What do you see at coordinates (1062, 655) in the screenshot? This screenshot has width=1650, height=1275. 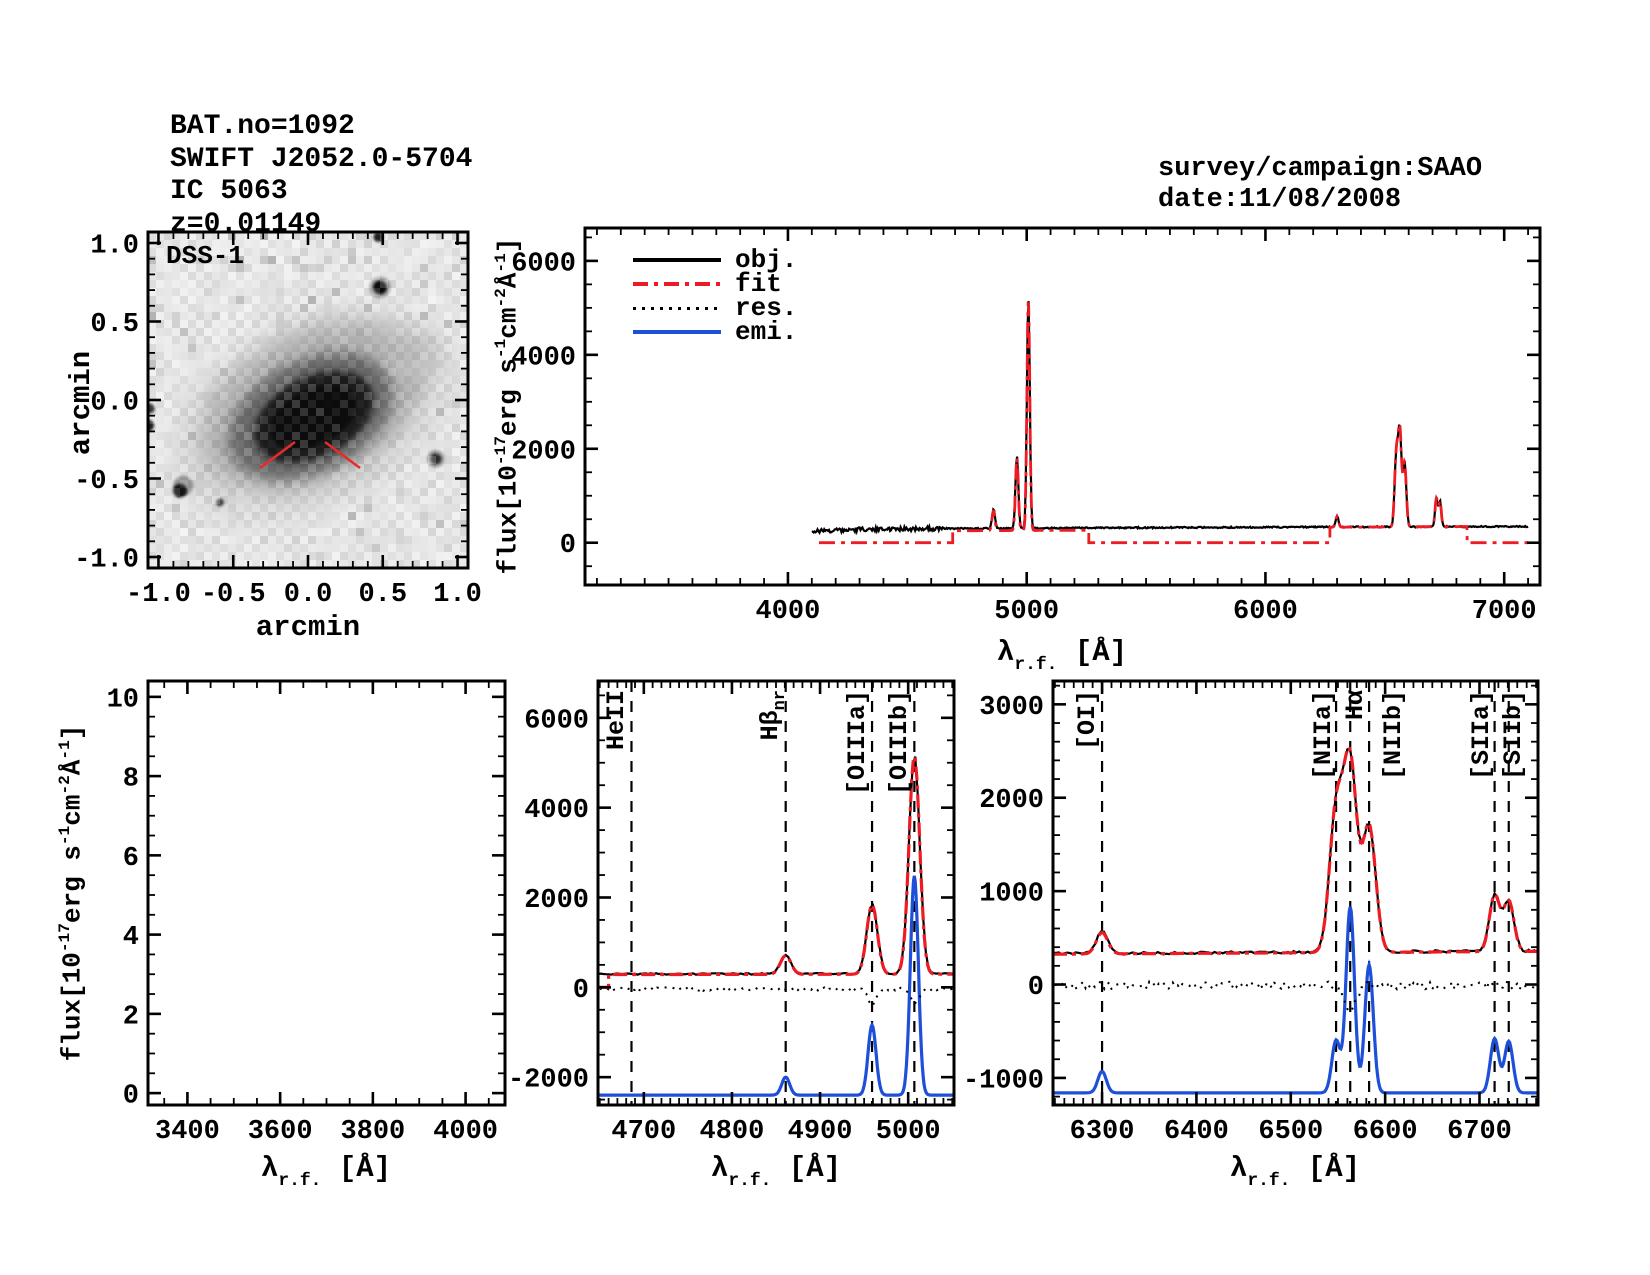 I see `main-spectrum-wavelength-axis-label: λr.f. [Å]` at bounding box center [1062, 655].